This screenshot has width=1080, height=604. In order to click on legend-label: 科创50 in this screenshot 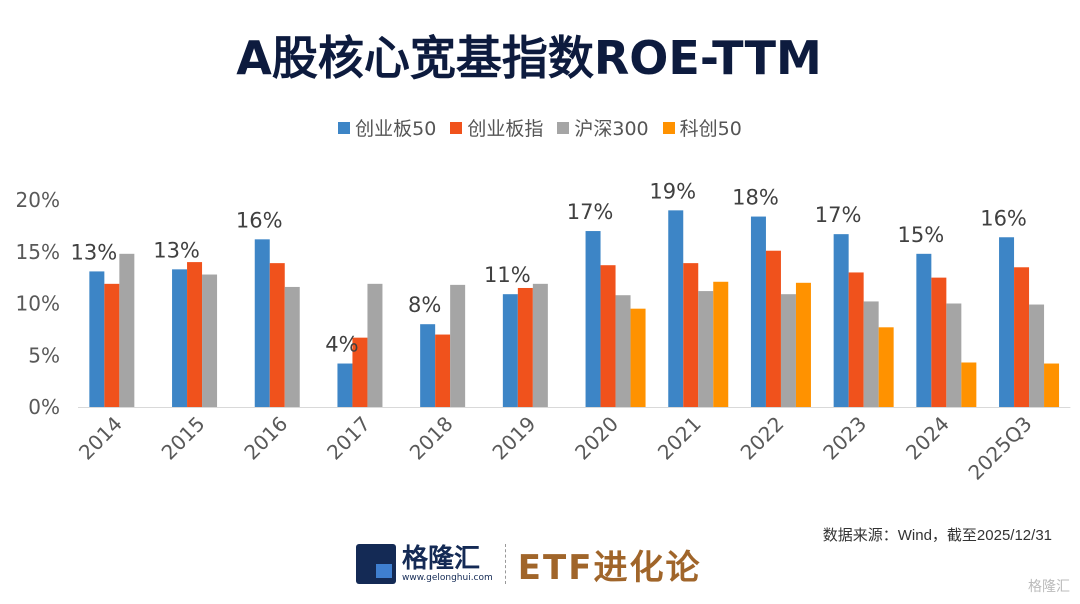, I will do `click(710, 129)`.